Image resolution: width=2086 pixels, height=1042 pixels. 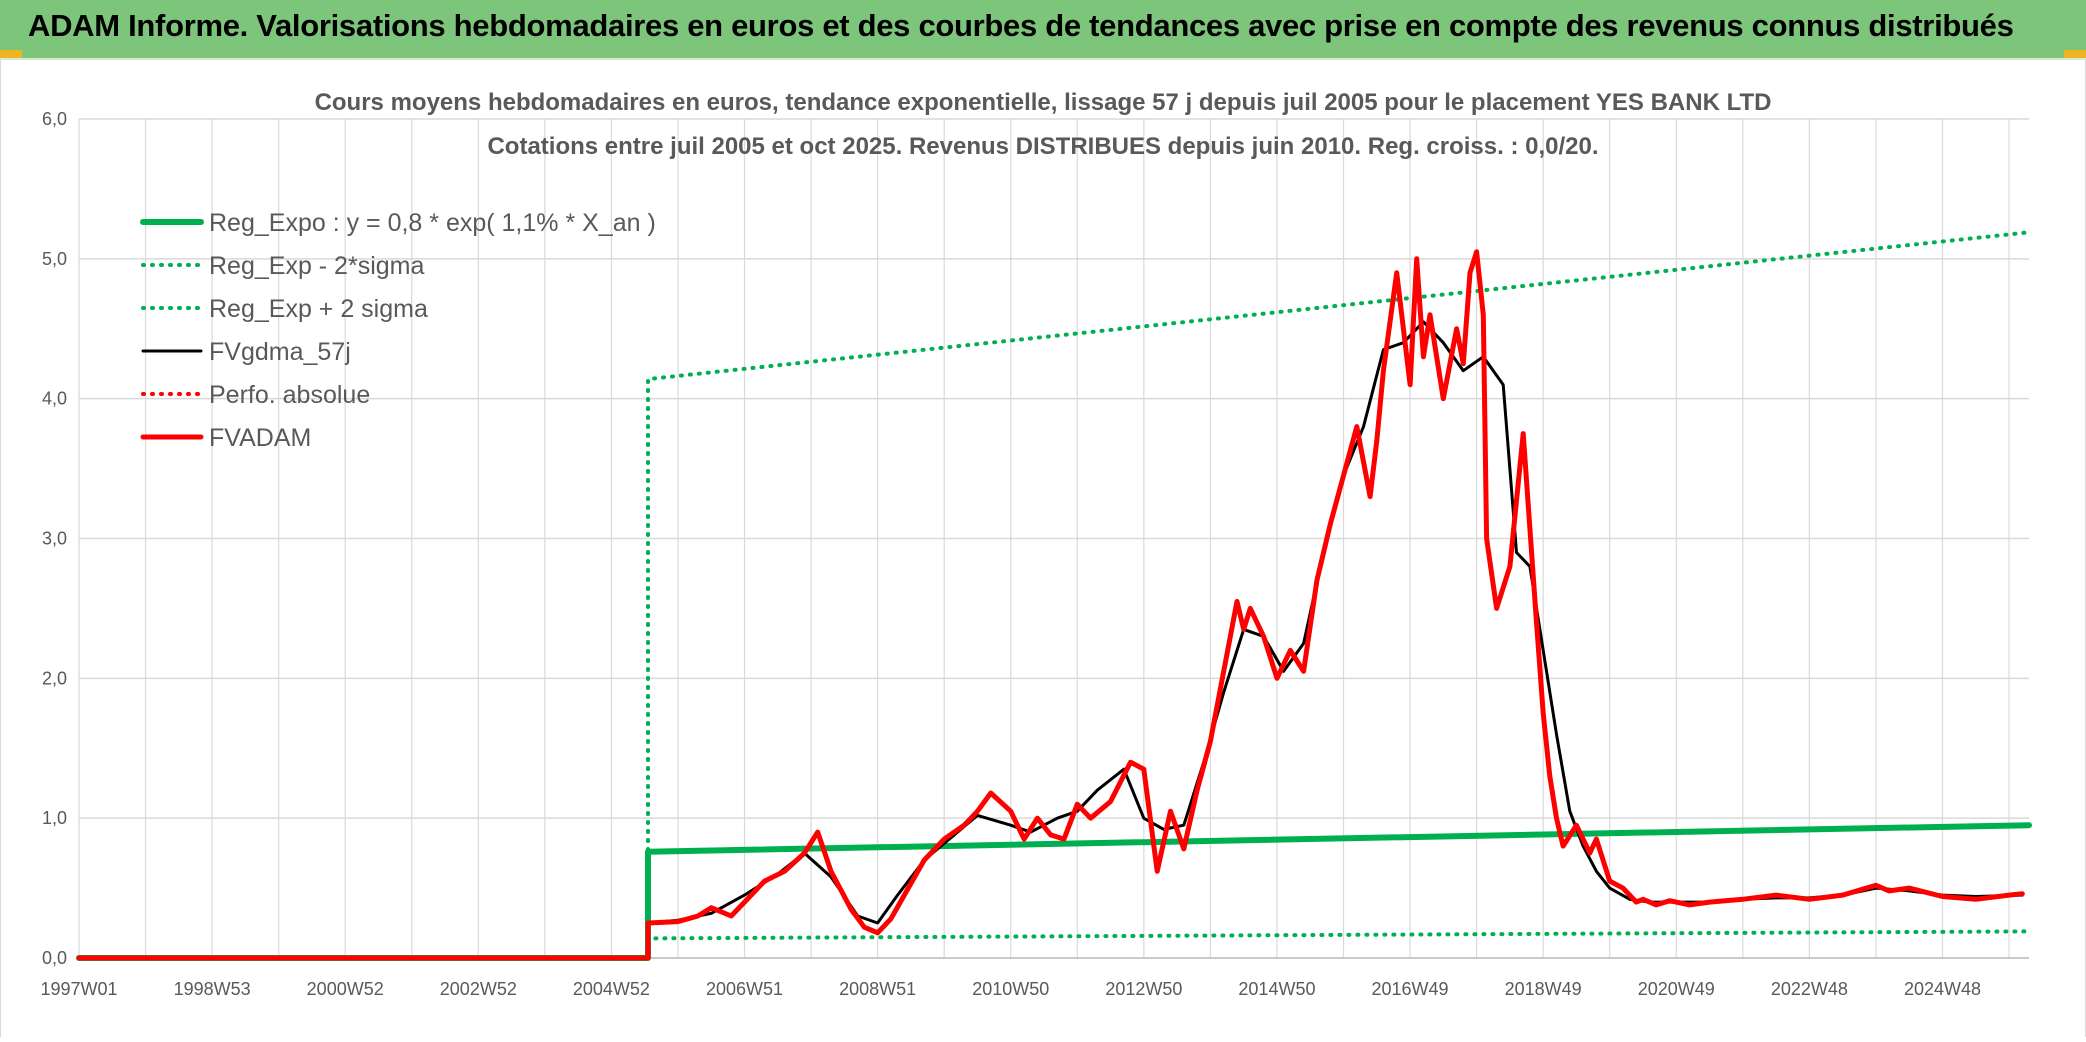 I want to click on legend-label: Reg_Expo : y = 0,8 * exp( 1,1% * X_an ), so click(x=432, y=223).